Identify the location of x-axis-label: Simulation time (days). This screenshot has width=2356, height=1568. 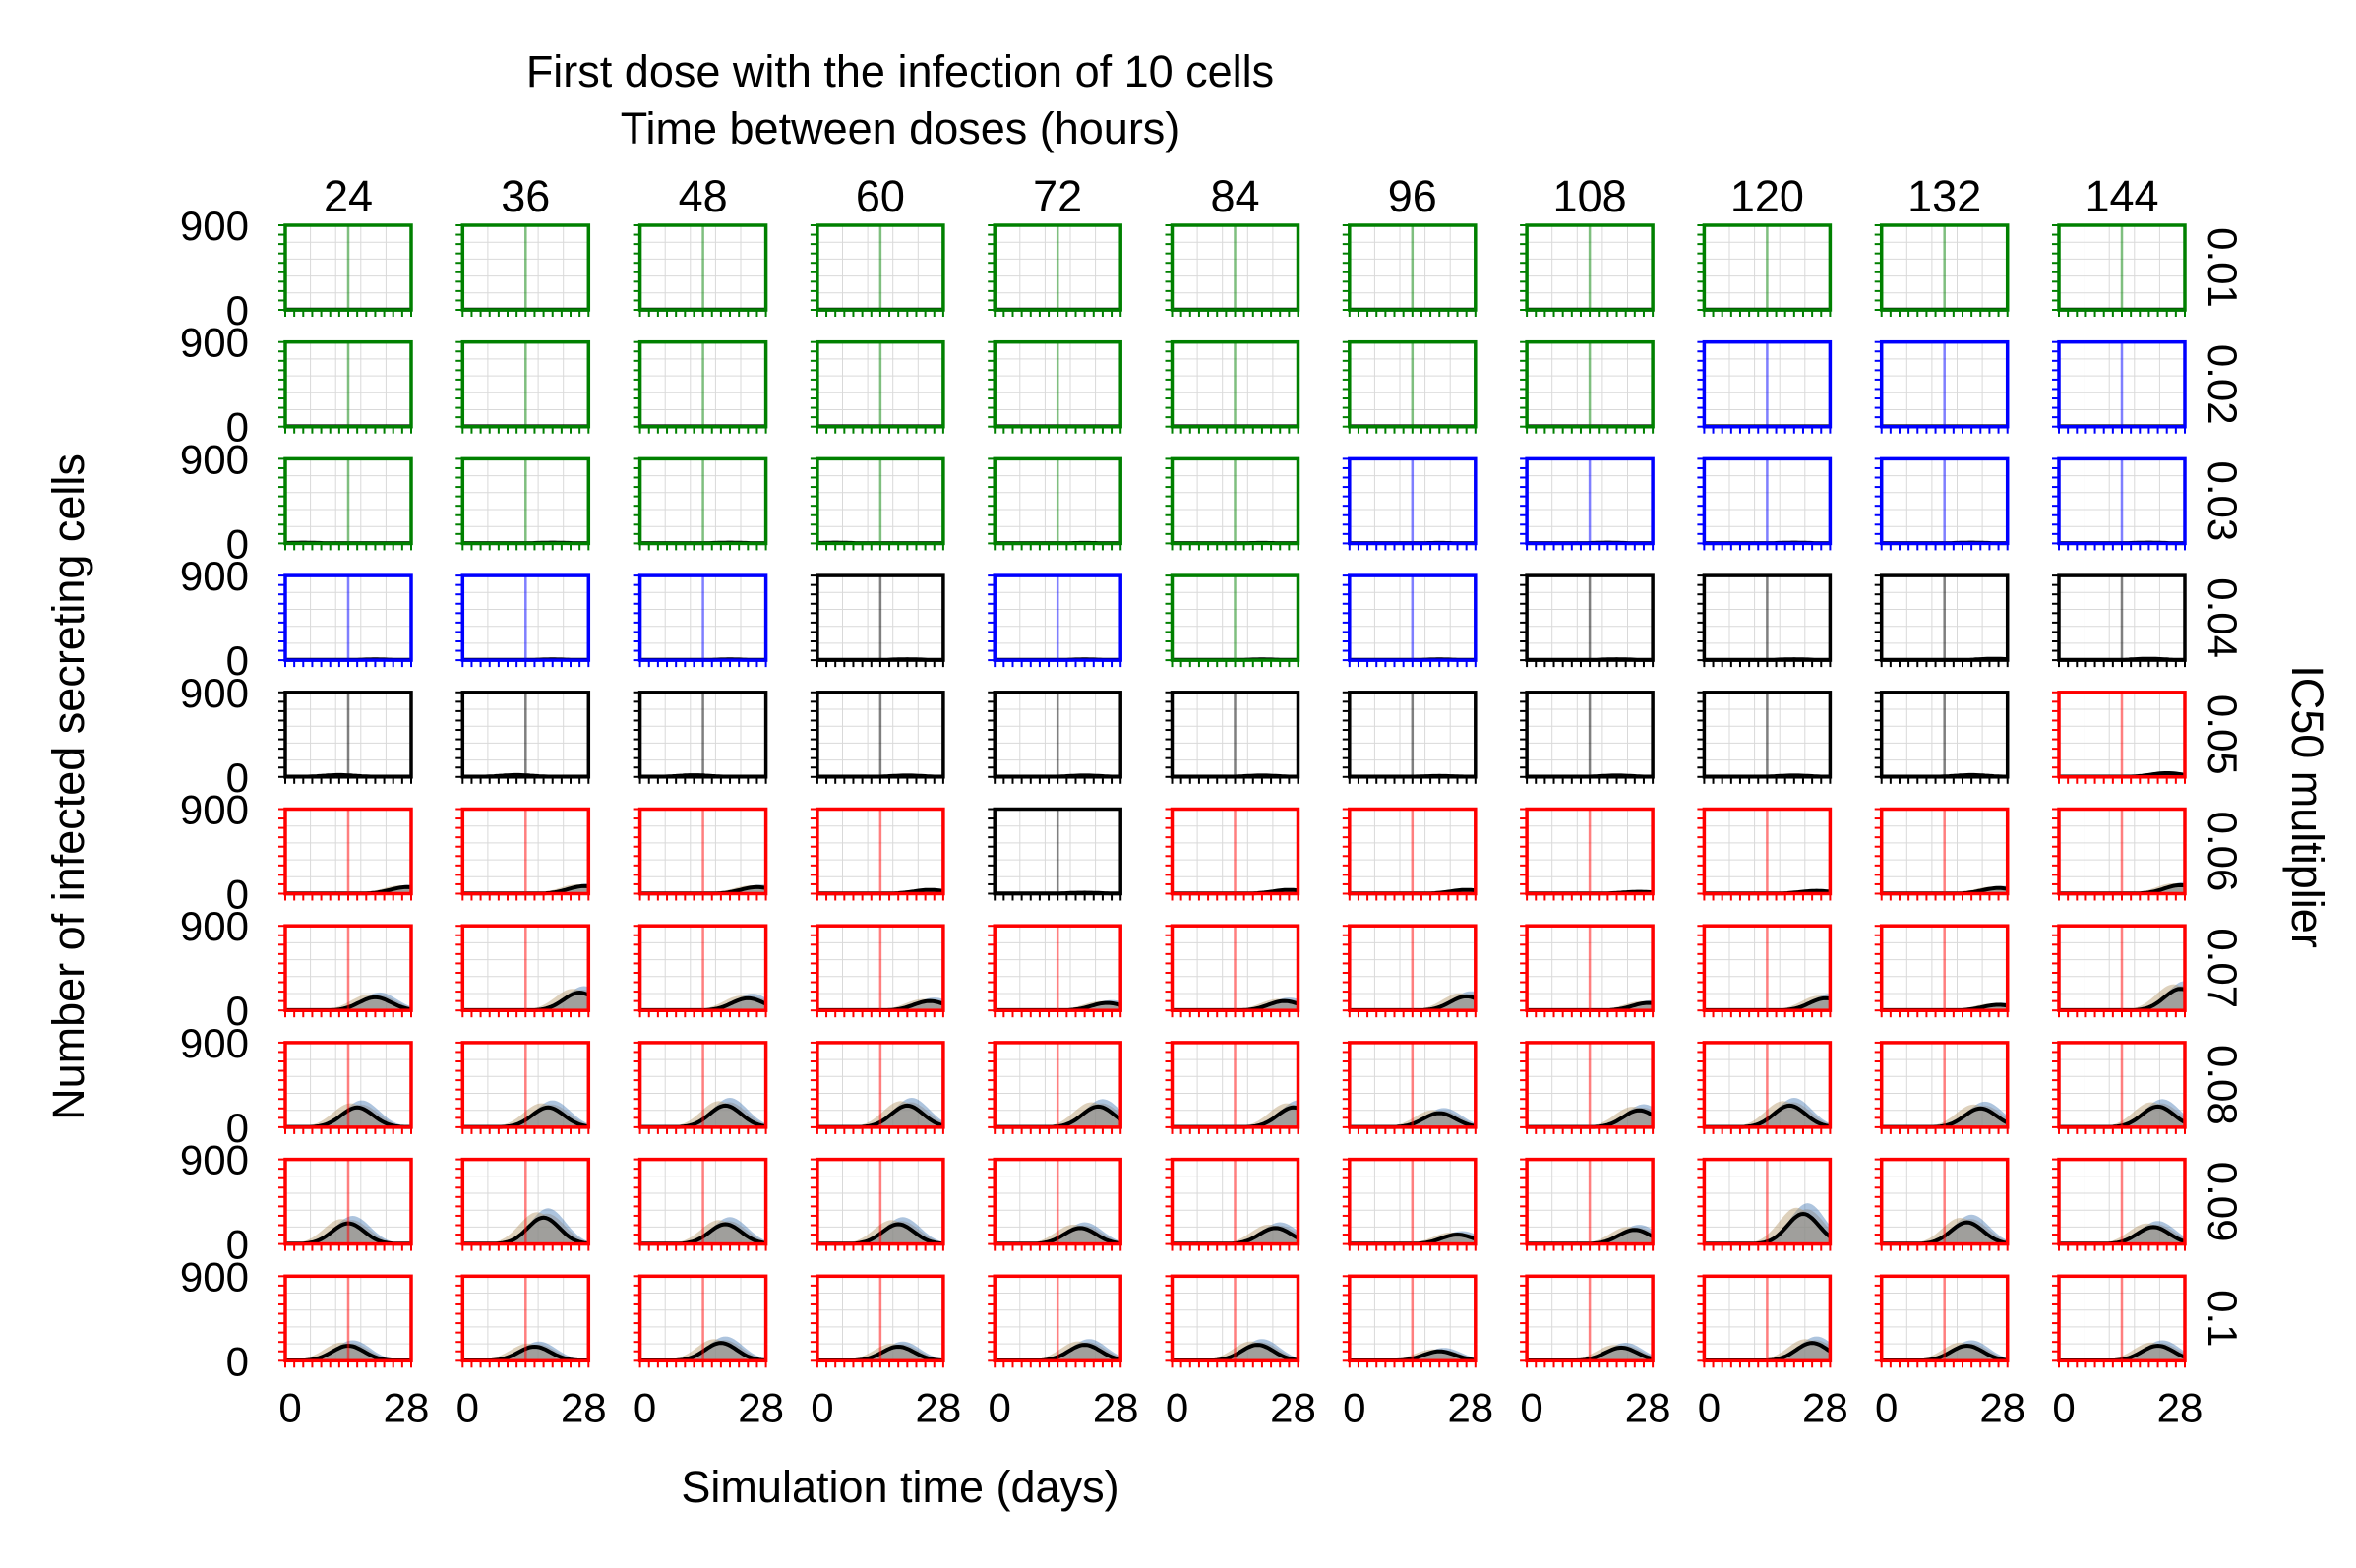
(899, 1487).